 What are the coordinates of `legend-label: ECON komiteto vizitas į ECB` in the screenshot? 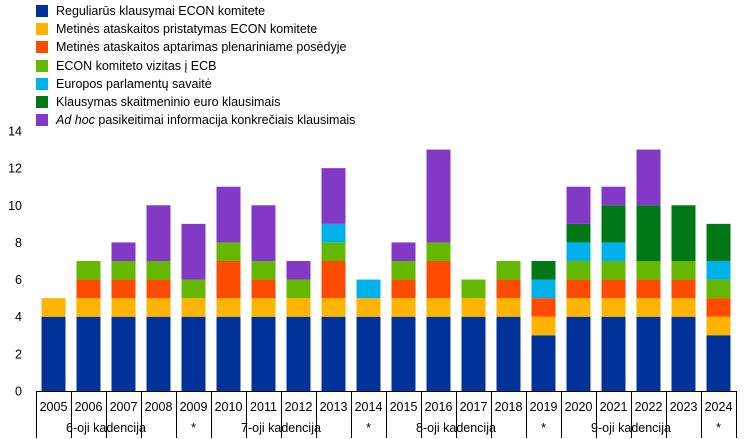 It's located at (136, 65).